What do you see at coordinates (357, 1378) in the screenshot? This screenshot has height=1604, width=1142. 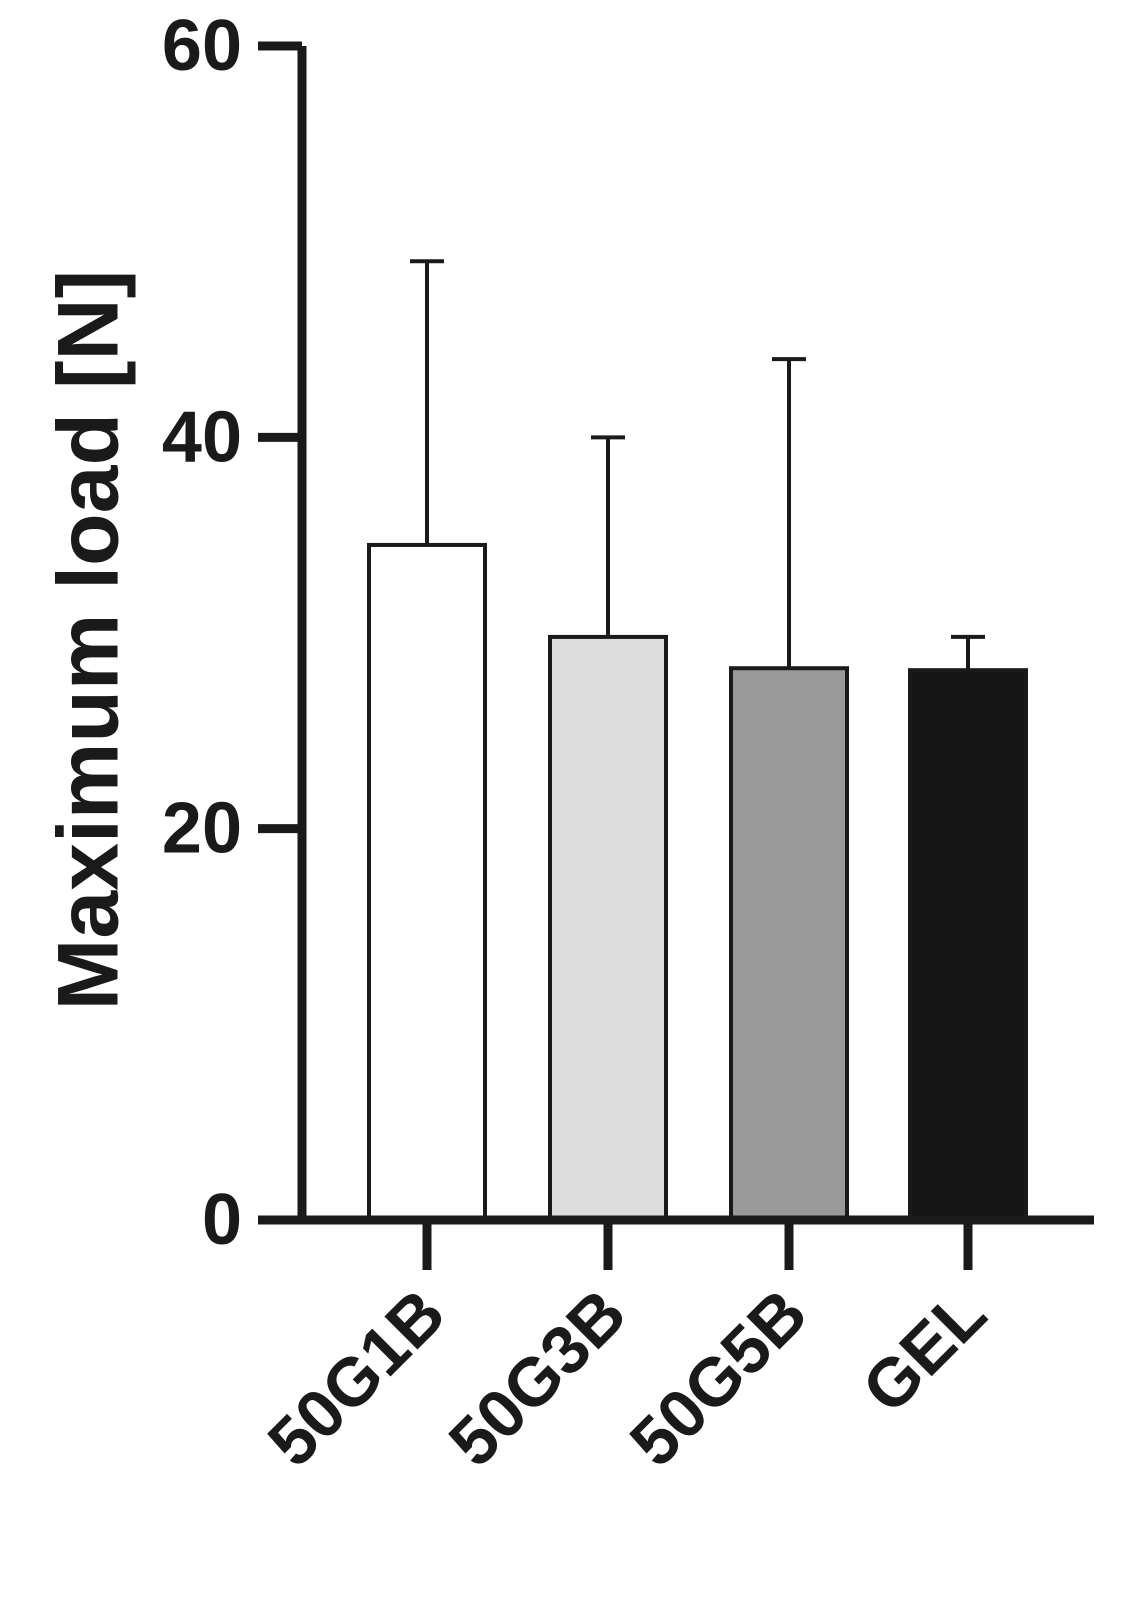 I see `x-tick-label-50g1b: 50G1B` at bounding box center [357, 1378].